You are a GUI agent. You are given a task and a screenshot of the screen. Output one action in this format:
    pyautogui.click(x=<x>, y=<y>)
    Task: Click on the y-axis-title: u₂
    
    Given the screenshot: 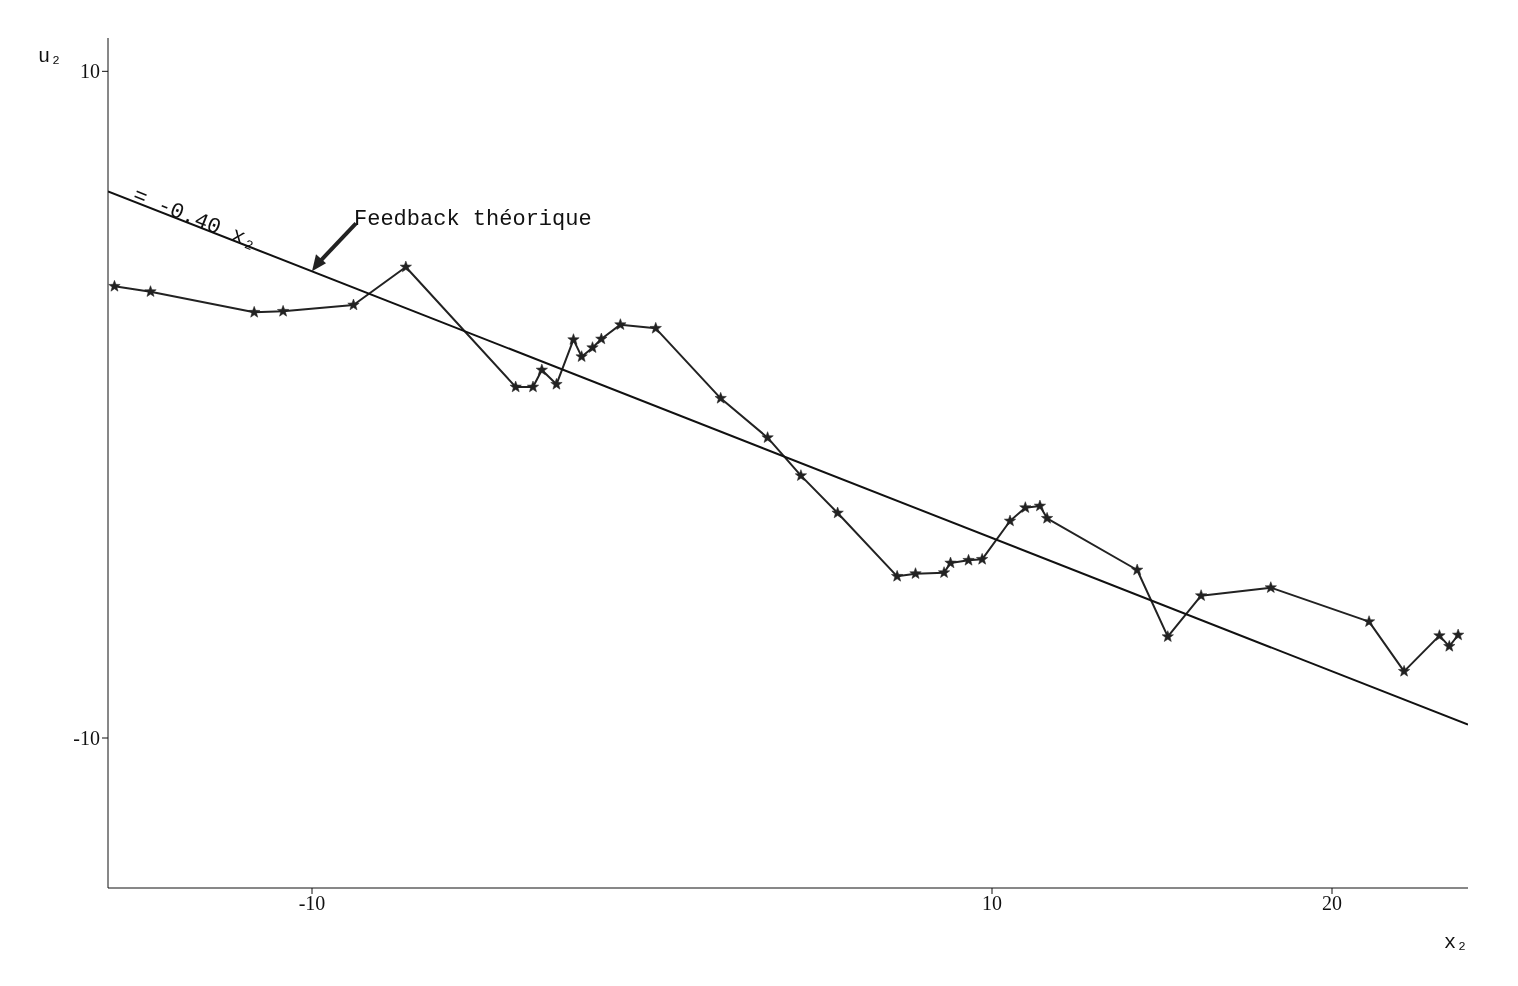 What is the action you would take?
    pyautogui.click(x=50, y=57)
    